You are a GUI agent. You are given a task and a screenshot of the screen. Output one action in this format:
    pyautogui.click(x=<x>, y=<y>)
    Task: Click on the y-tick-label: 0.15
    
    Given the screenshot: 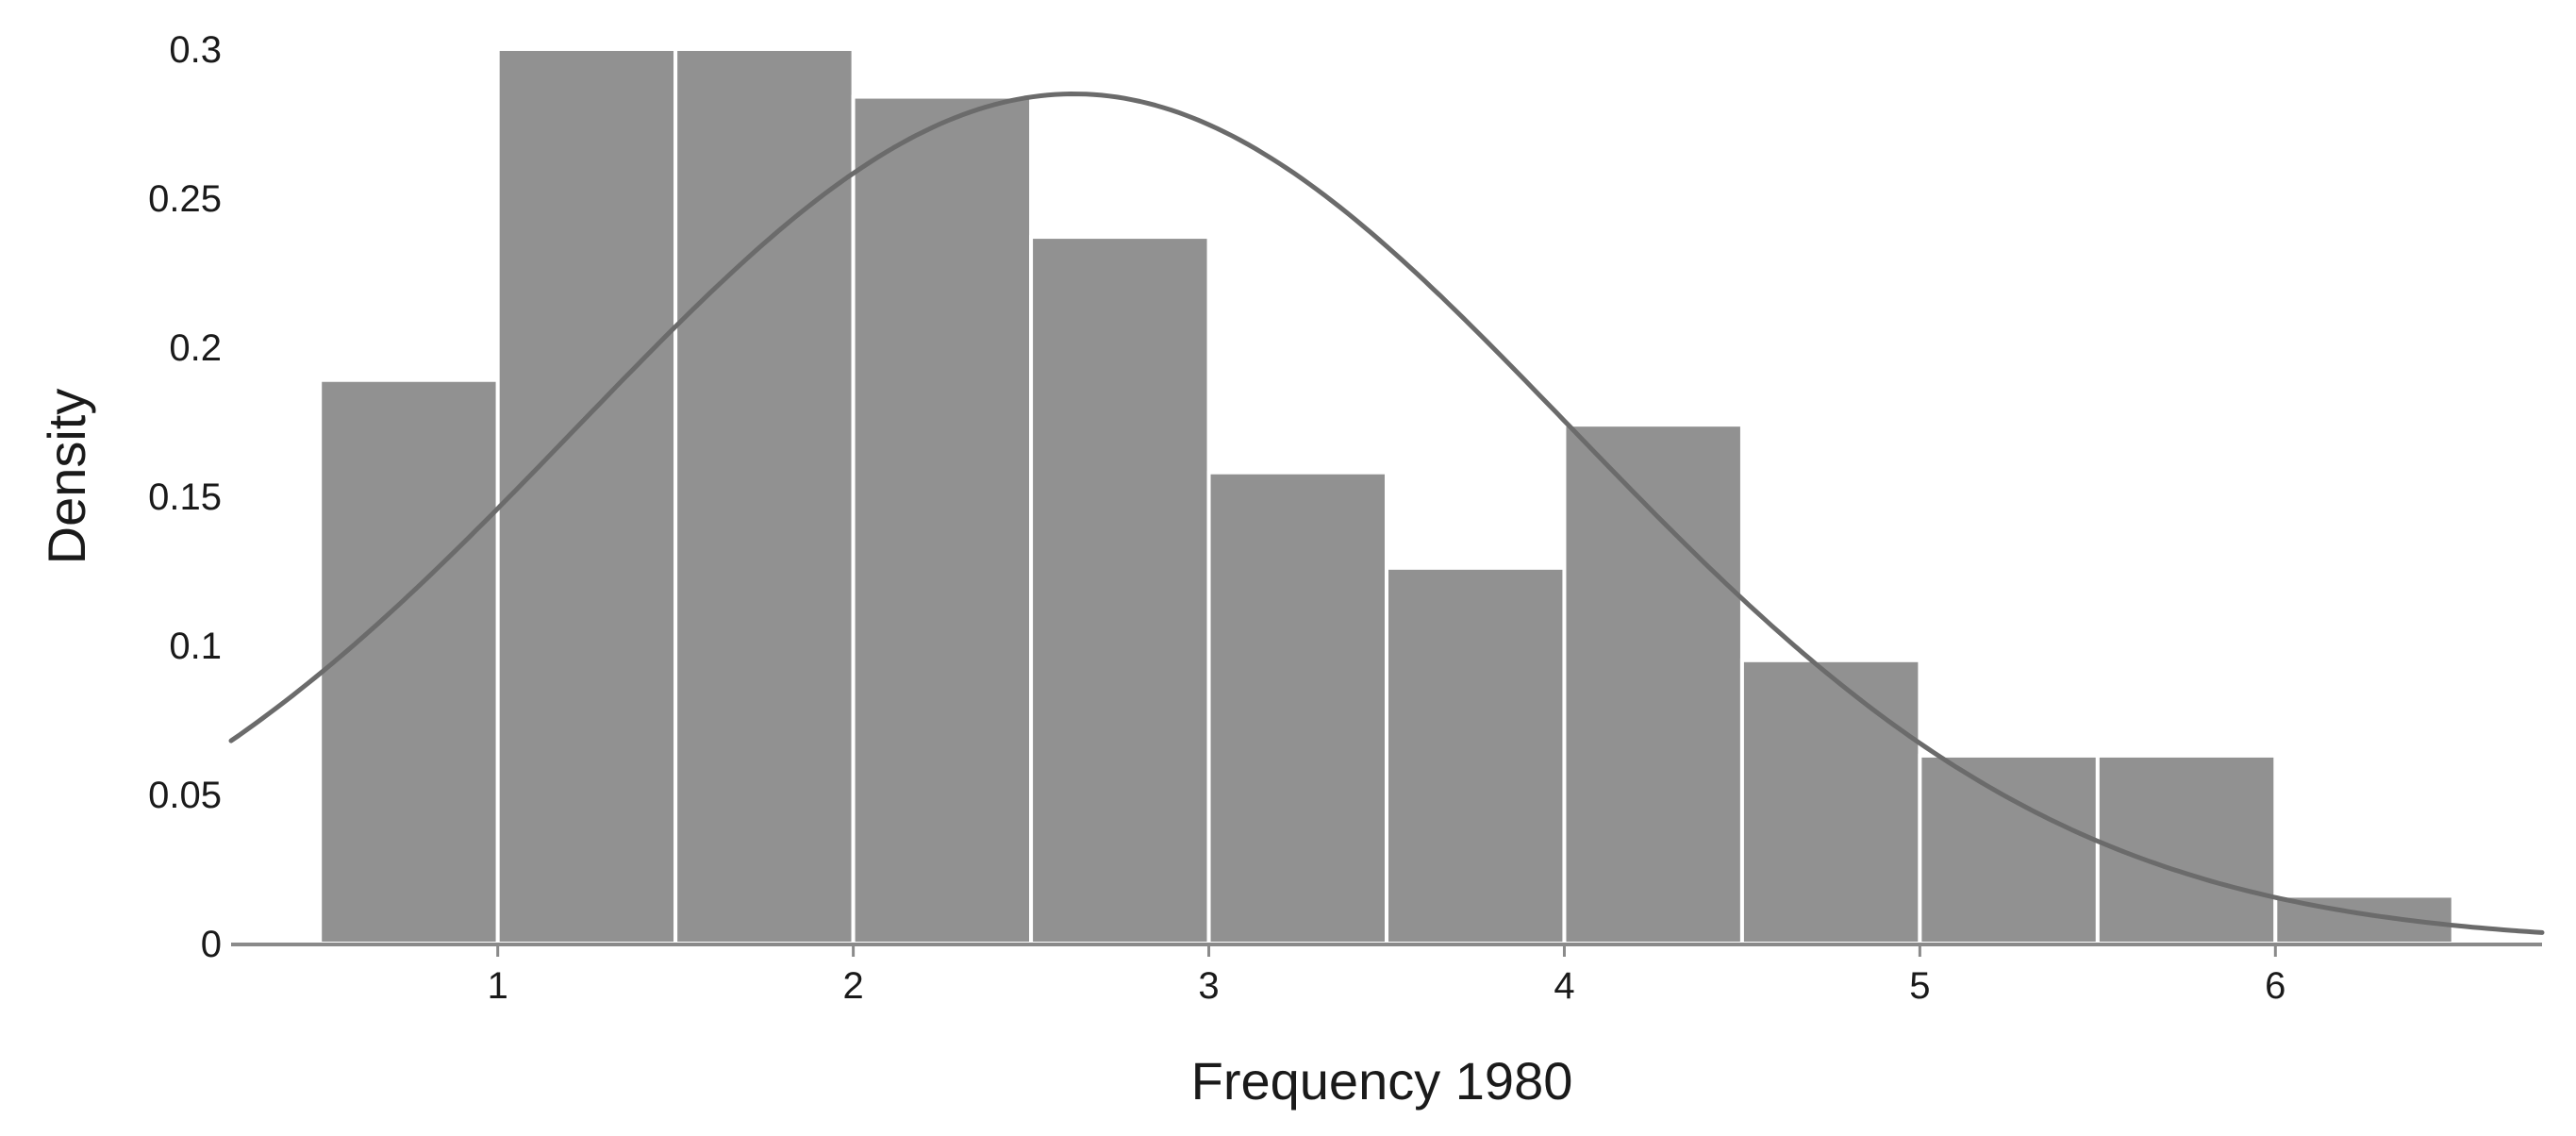 What is the action you would take?
    pyautogui.click(x=185, y=497)
    